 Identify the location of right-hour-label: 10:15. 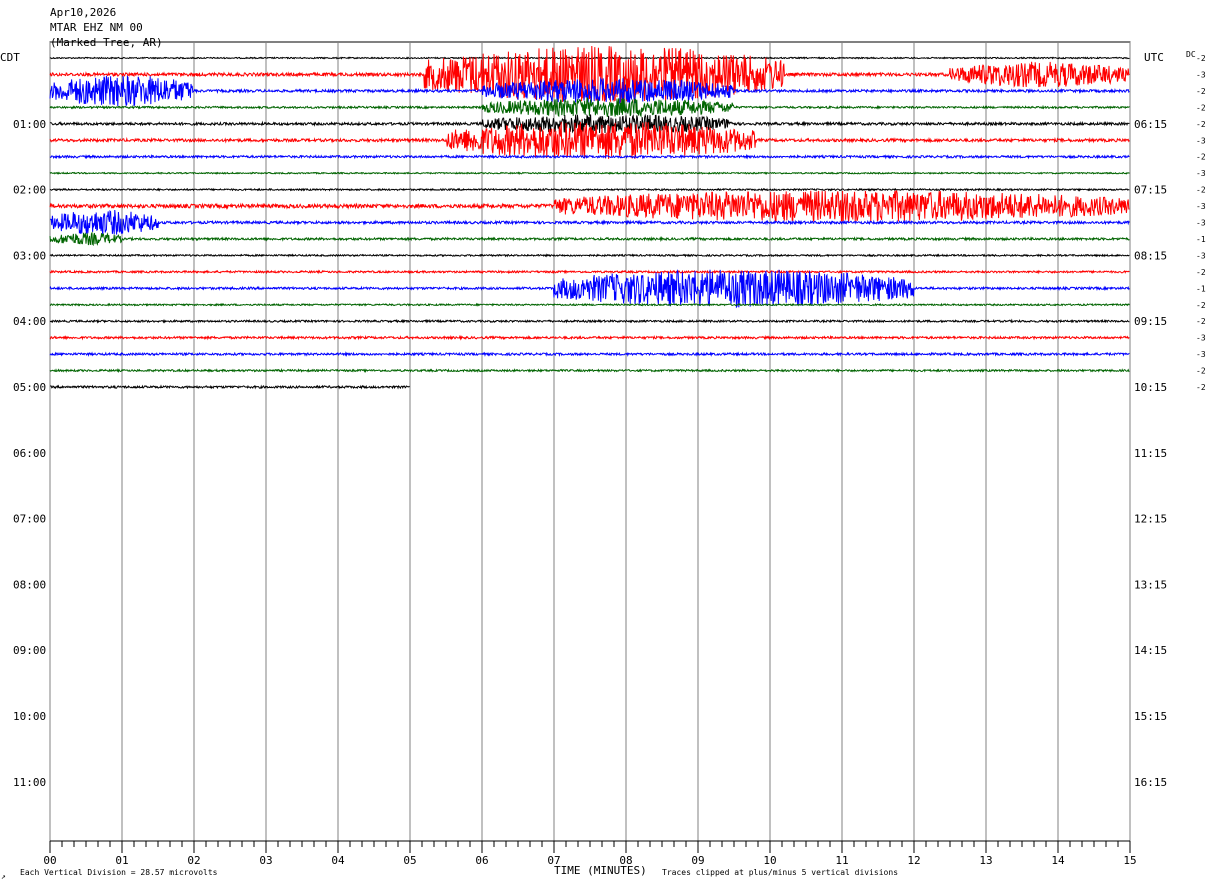
(1150, 387).